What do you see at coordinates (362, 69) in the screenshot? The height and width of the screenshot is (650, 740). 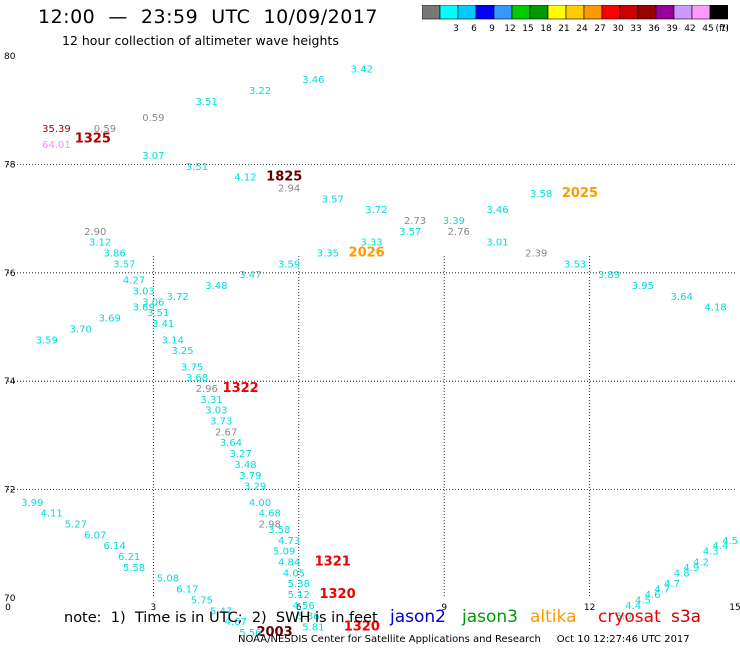 I see `wave-height-label: 3.42` at bounding box center [362, 69].